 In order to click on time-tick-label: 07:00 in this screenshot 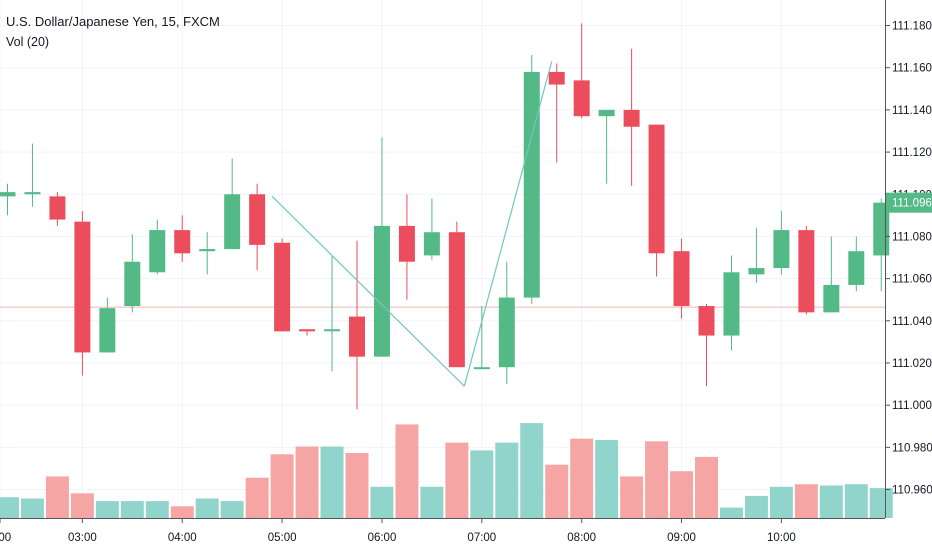, I will do `click(481, 538)`.